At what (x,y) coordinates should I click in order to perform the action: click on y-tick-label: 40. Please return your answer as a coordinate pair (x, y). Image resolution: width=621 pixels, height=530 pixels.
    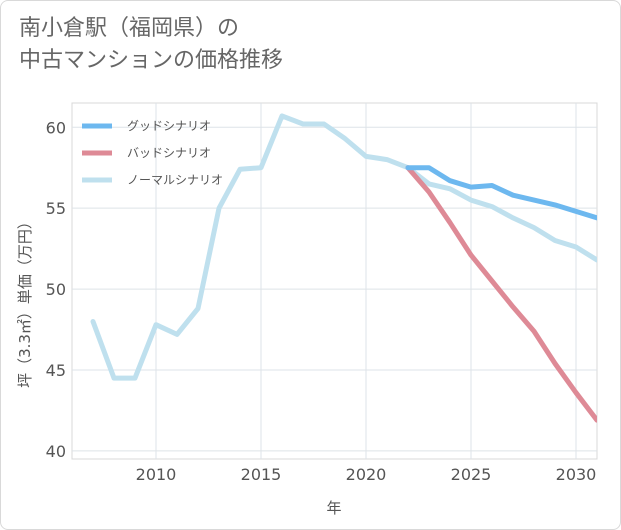
    Looking at the image, I should click on (56, 451).